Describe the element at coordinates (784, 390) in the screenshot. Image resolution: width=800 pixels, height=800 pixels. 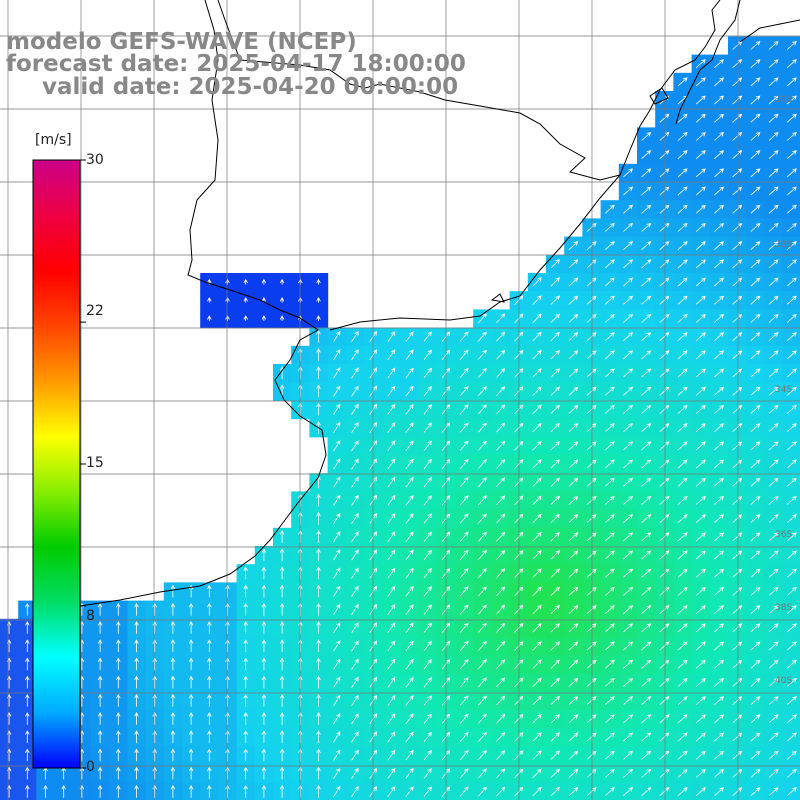
I see `lat-label: 34S` at that location.